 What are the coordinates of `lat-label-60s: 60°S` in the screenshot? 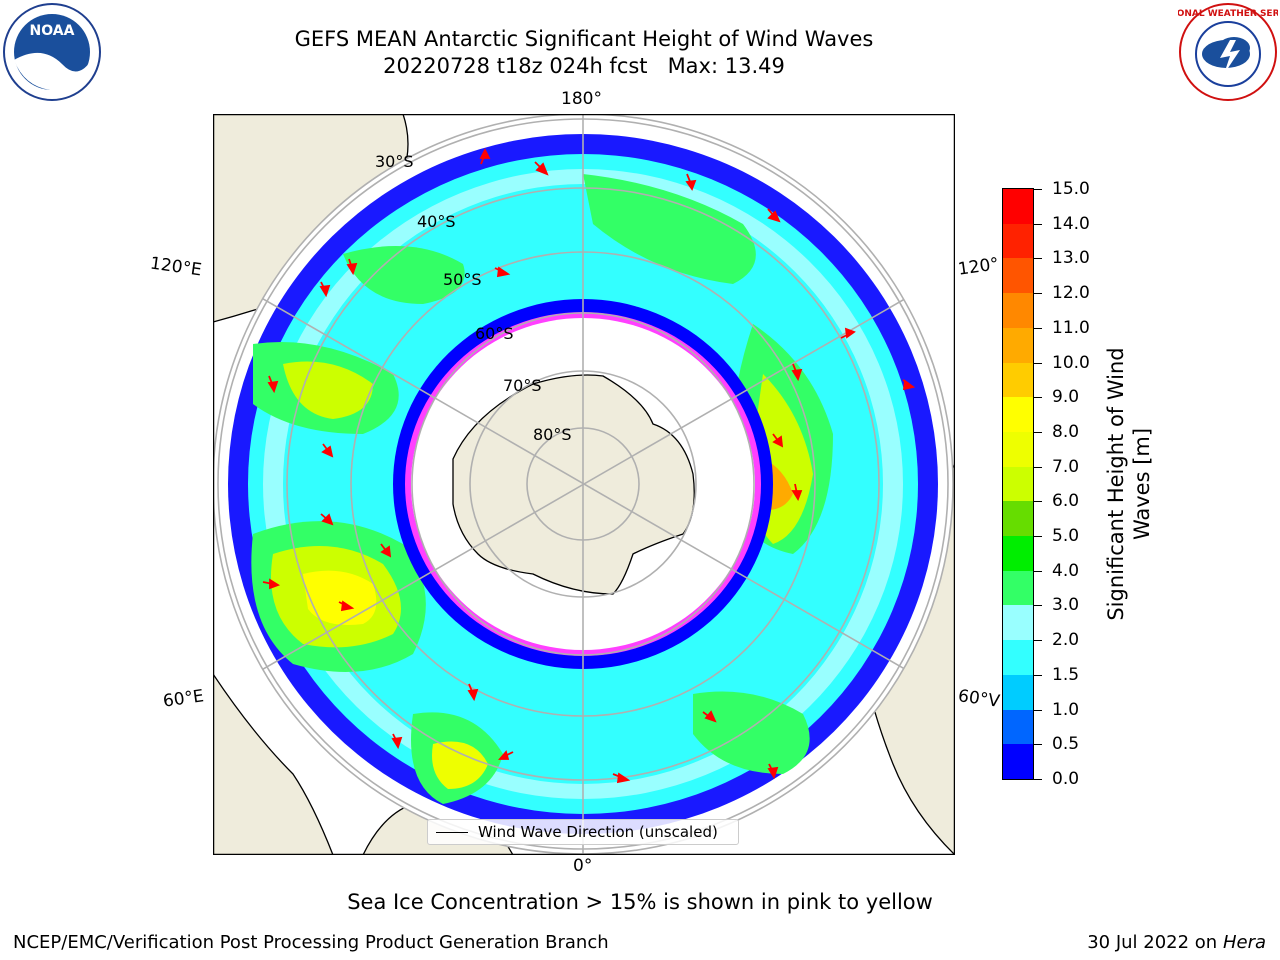 It's located at (494, 333).